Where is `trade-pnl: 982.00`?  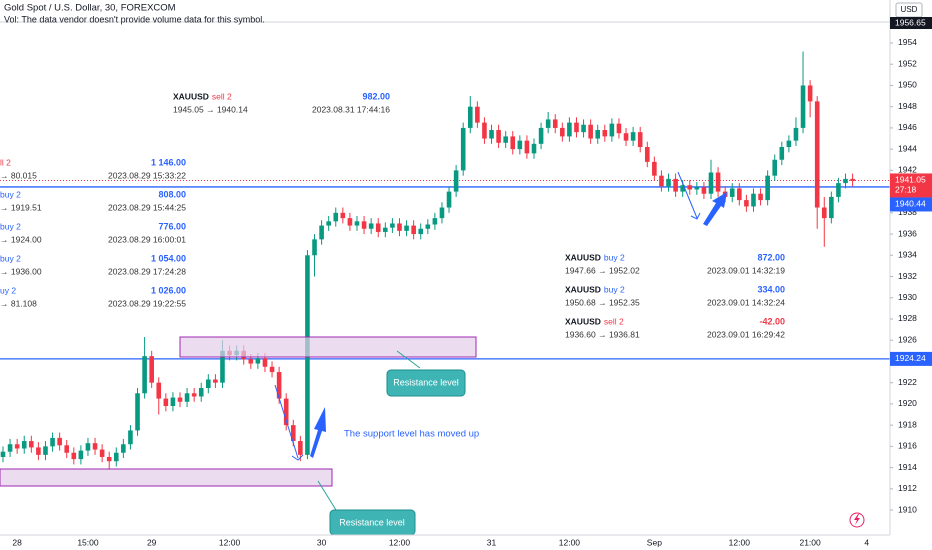
trade-pnl: 982.00 is located at coordinates (376, 96).